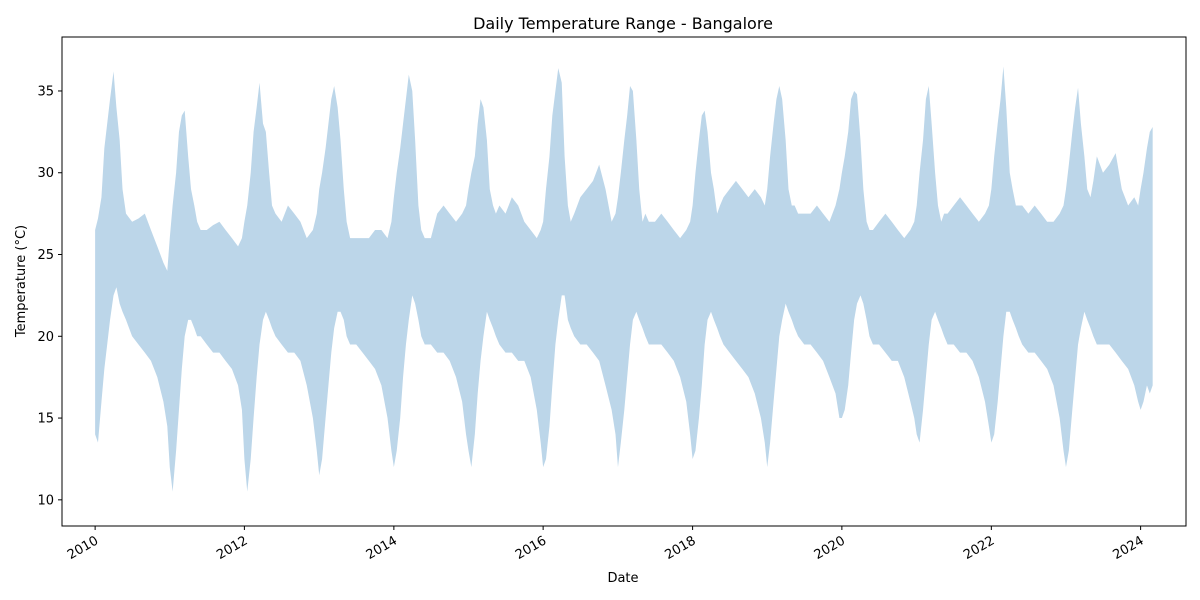 Image resolution: width=1200 pixels, height=600 pixels. What do you see at coordinates (45, 419) in the screenshot?
I see `y-tick-label: 15` at bounding box center [45, 419].